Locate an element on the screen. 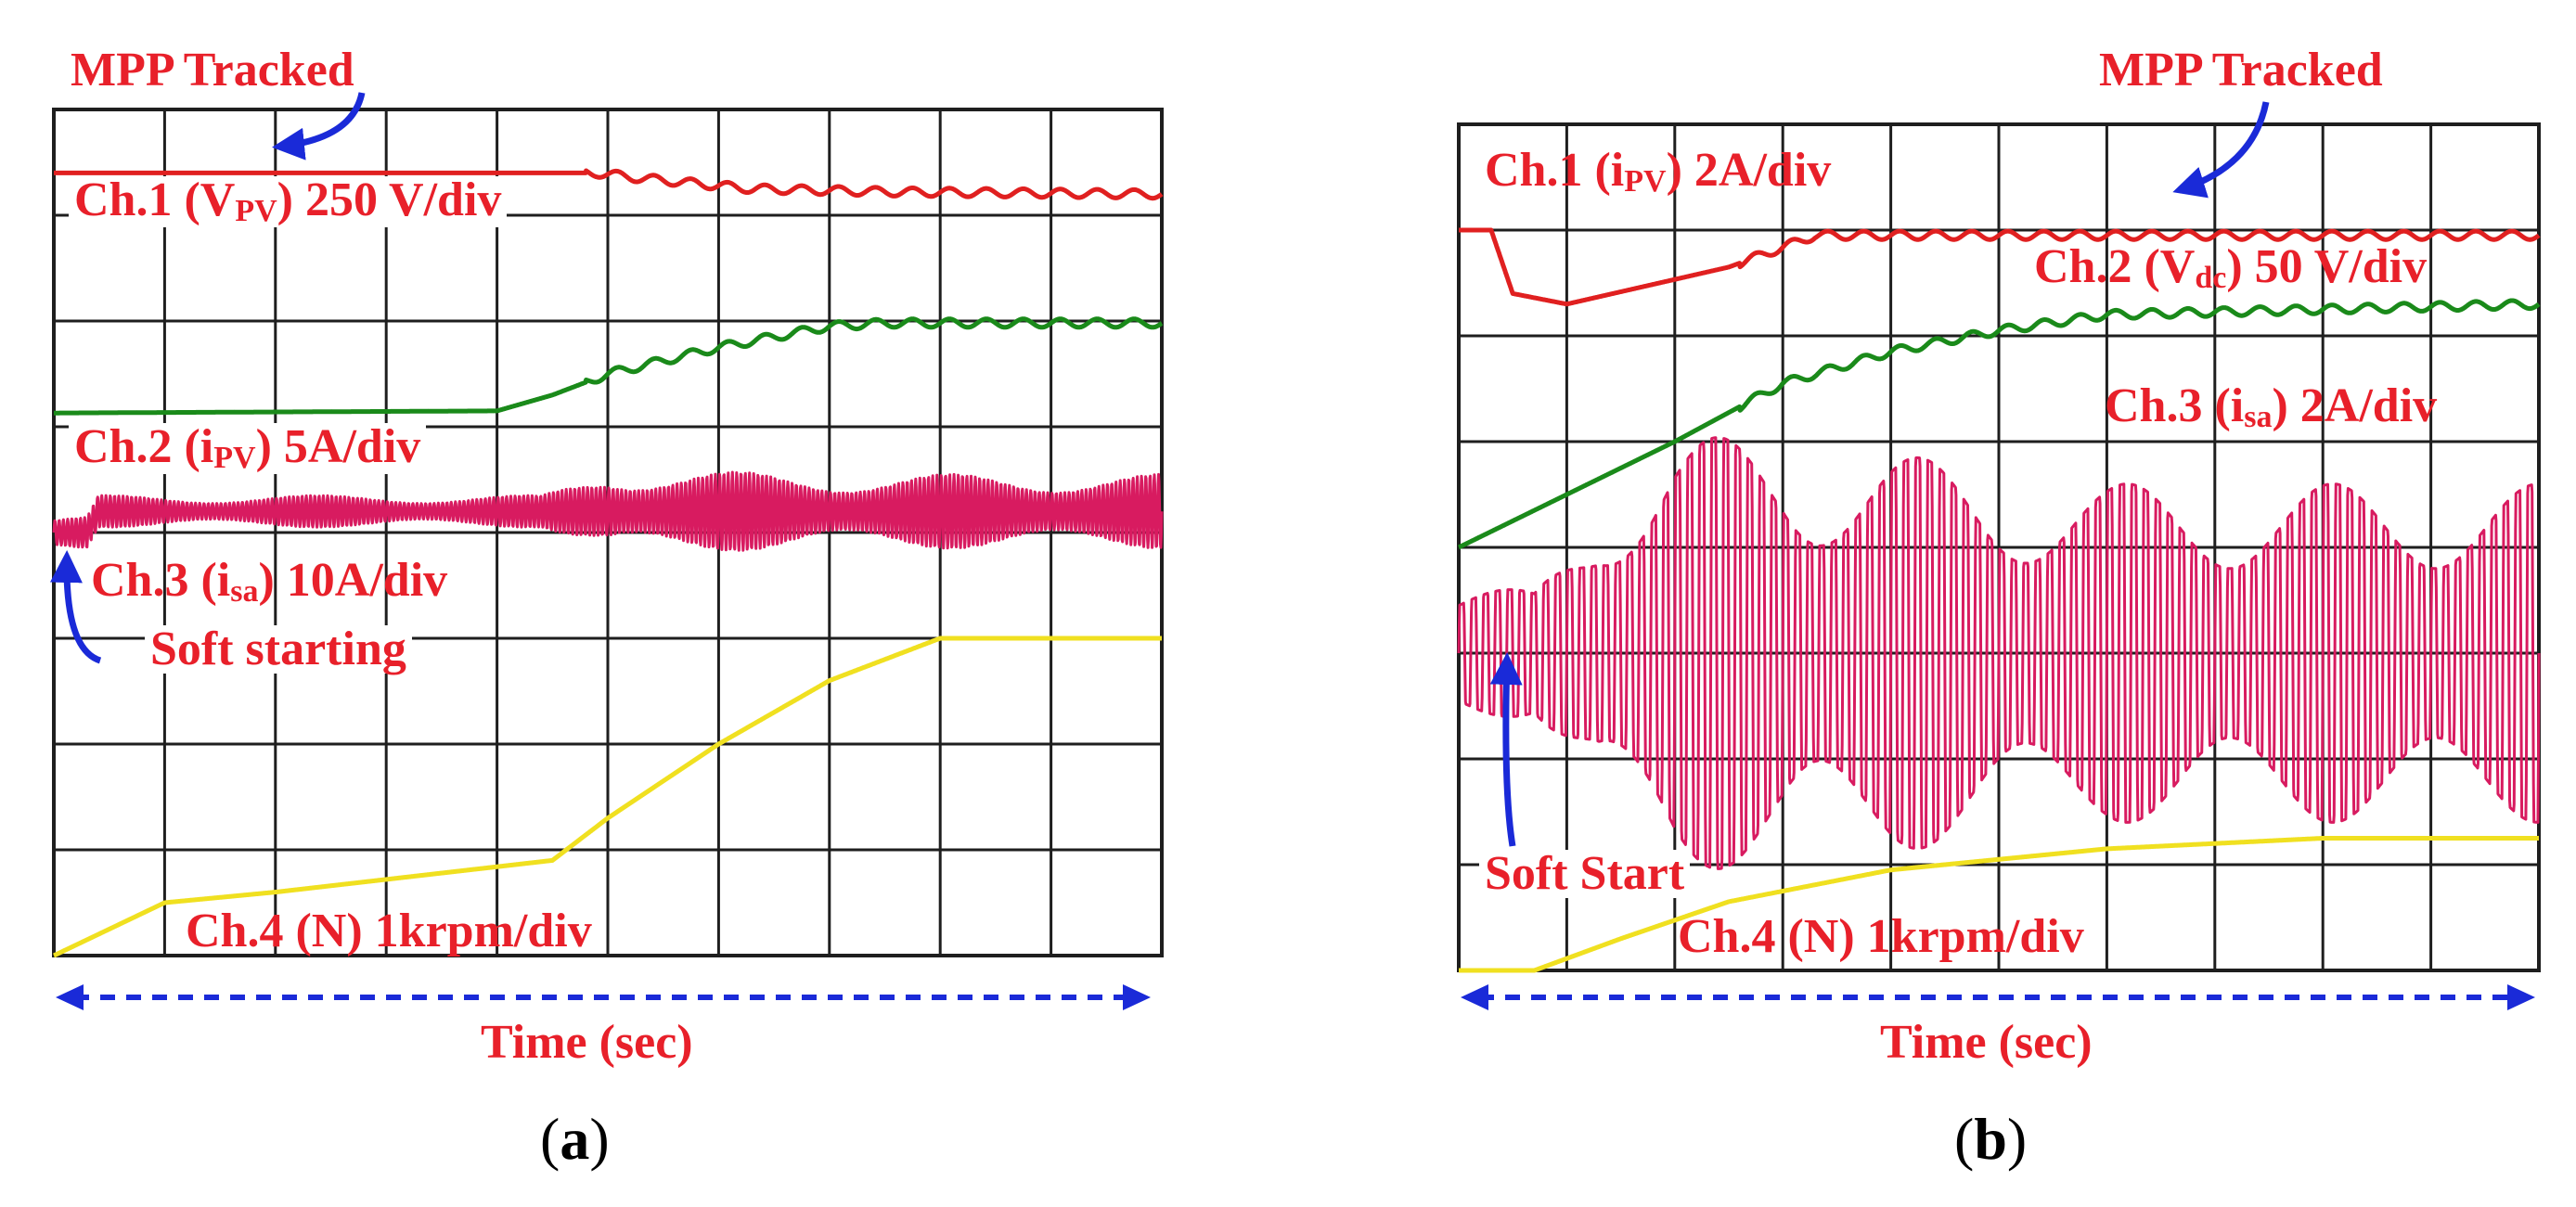 This screenshot has width=2576, height=1207. channel-label-1: Ch.1 (iPV) 2A/div is located at coordinates (1659, 171).